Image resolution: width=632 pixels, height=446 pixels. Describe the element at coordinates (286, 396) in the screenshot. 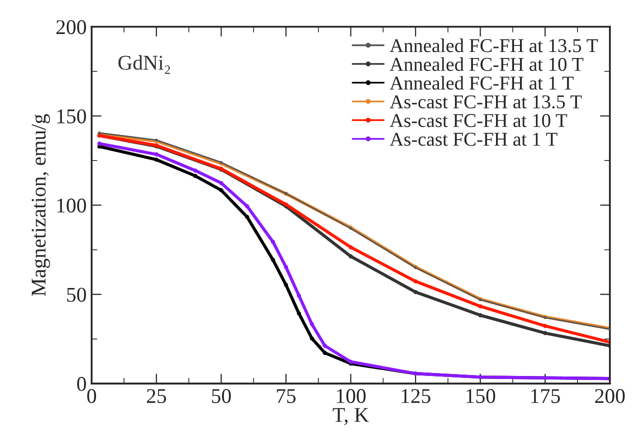

I see `x-tick-label: 75` at that location.